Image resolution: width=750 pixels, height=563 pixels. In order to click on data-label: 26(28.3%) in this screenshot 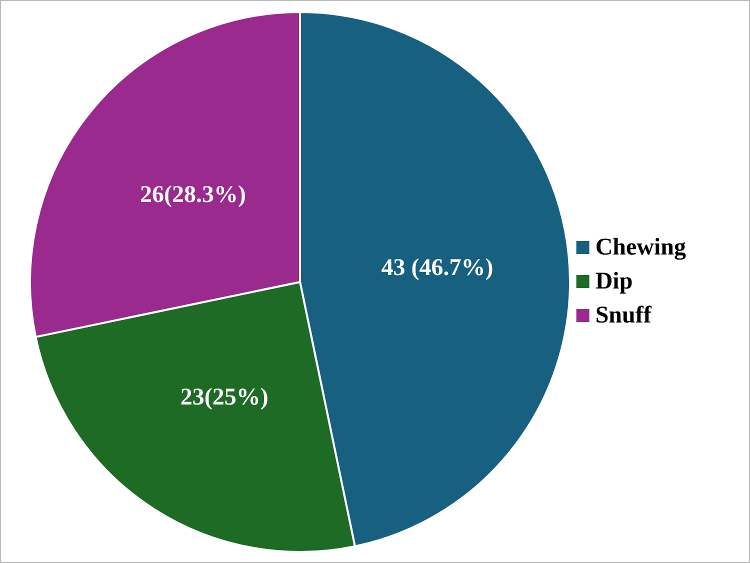, I will do `click(193, 195)`.